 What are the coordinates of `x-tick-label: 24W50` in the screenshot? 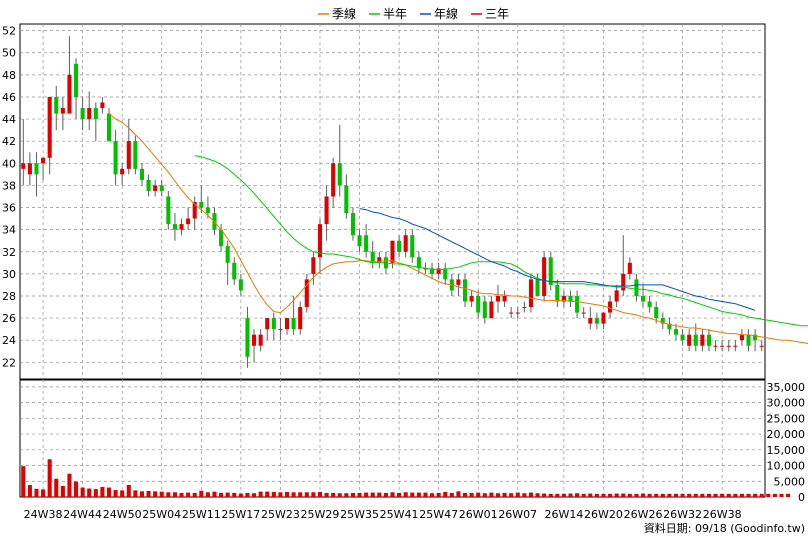 It's located at (122, 514).